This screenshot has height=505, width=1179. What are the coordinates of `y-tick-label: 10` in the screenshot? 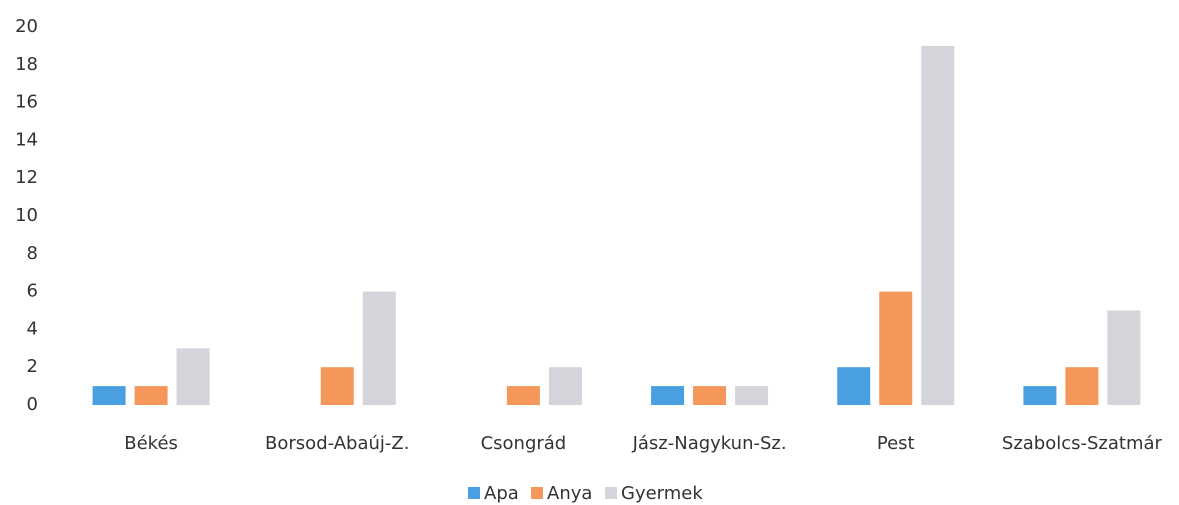 It's located at (26, 215).